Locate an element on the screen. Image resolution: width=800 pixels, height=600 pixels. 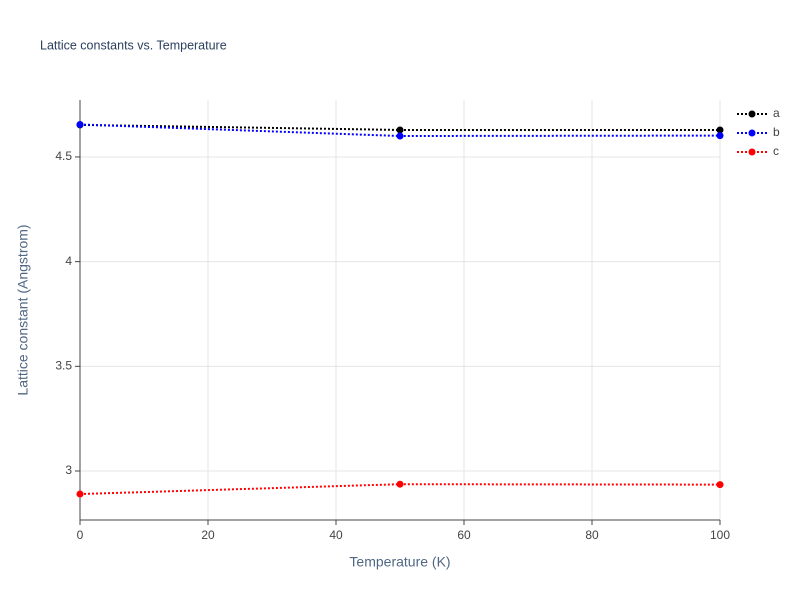
x-tick-label: 100 is located at coordinates (720, 535).